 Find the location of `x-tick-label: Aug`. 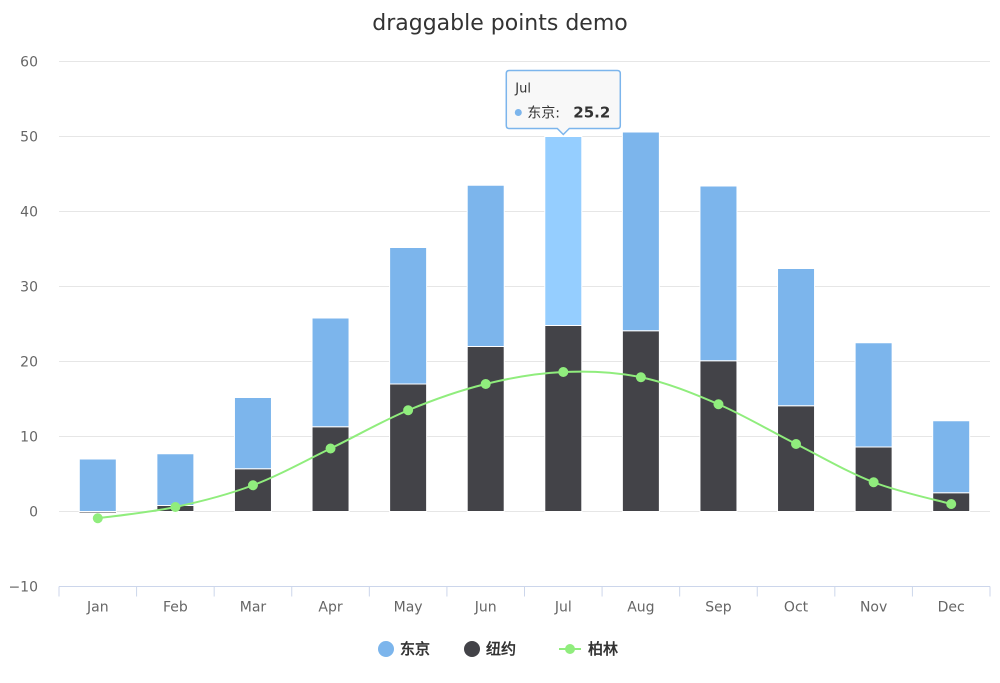

x-tick-label: Aug is located at coordinates (640, 608).